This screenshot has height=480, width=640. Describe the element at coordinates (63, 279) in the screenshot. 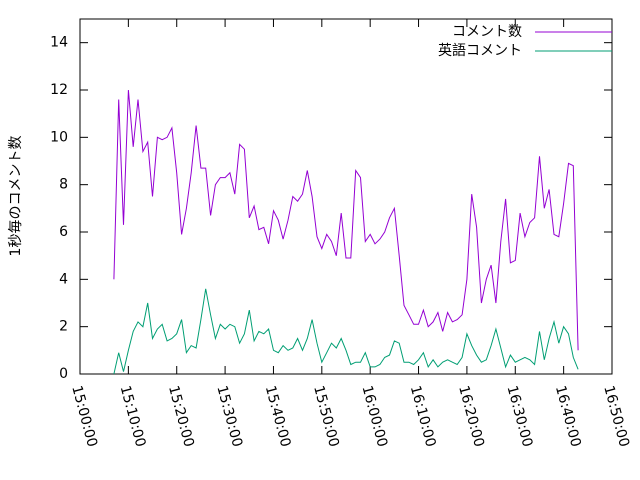

I see `y-tick-label: 4` at that location.